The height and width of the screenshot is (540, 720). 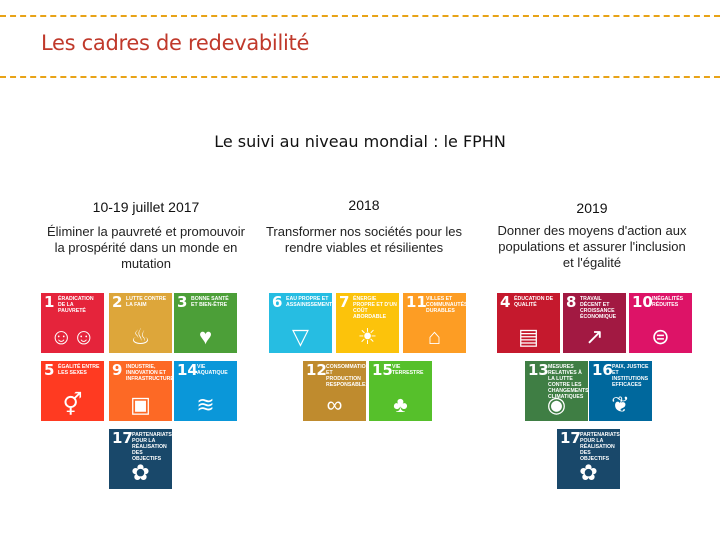 What do you see at coordinates (140, 404) in the screenshot?
I see `cubes-icon: ▣` at bounding box center [140, 404].